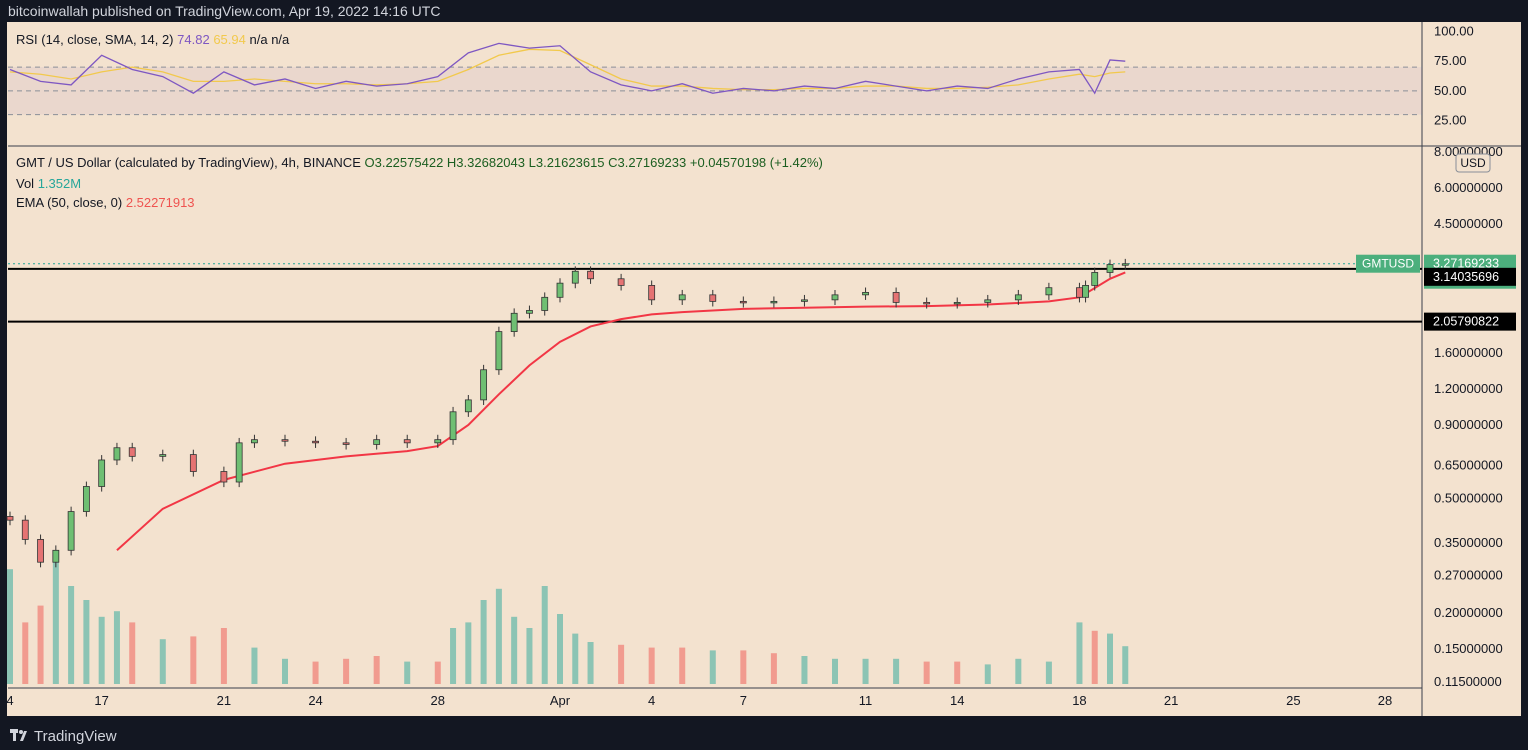  I want to click on symbol-tag: GMTUSD, so click(1388, 264).